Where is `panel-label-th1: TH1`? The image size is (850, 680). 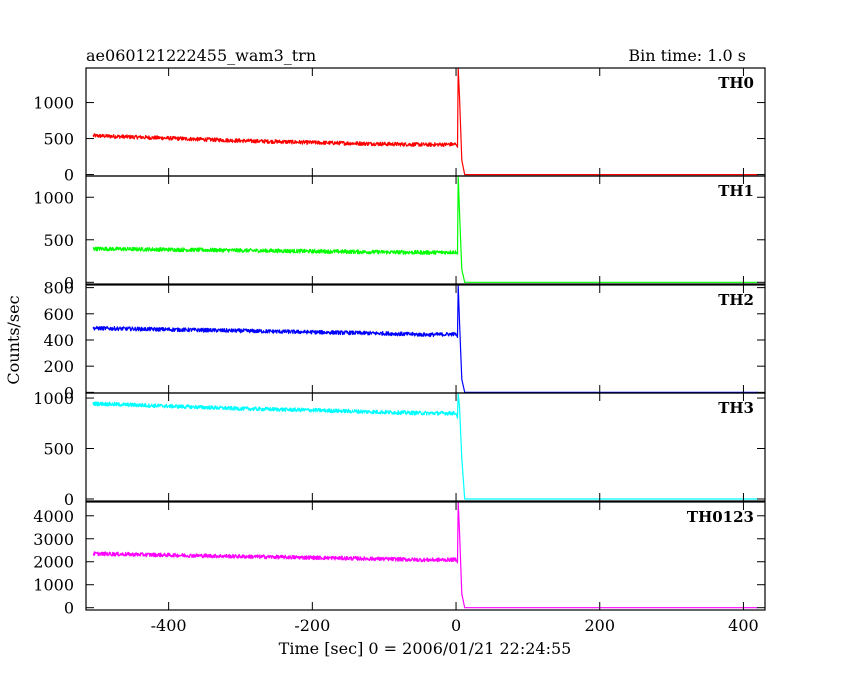 panel-label-th1: TH1 is located at coordinates (736, 191).